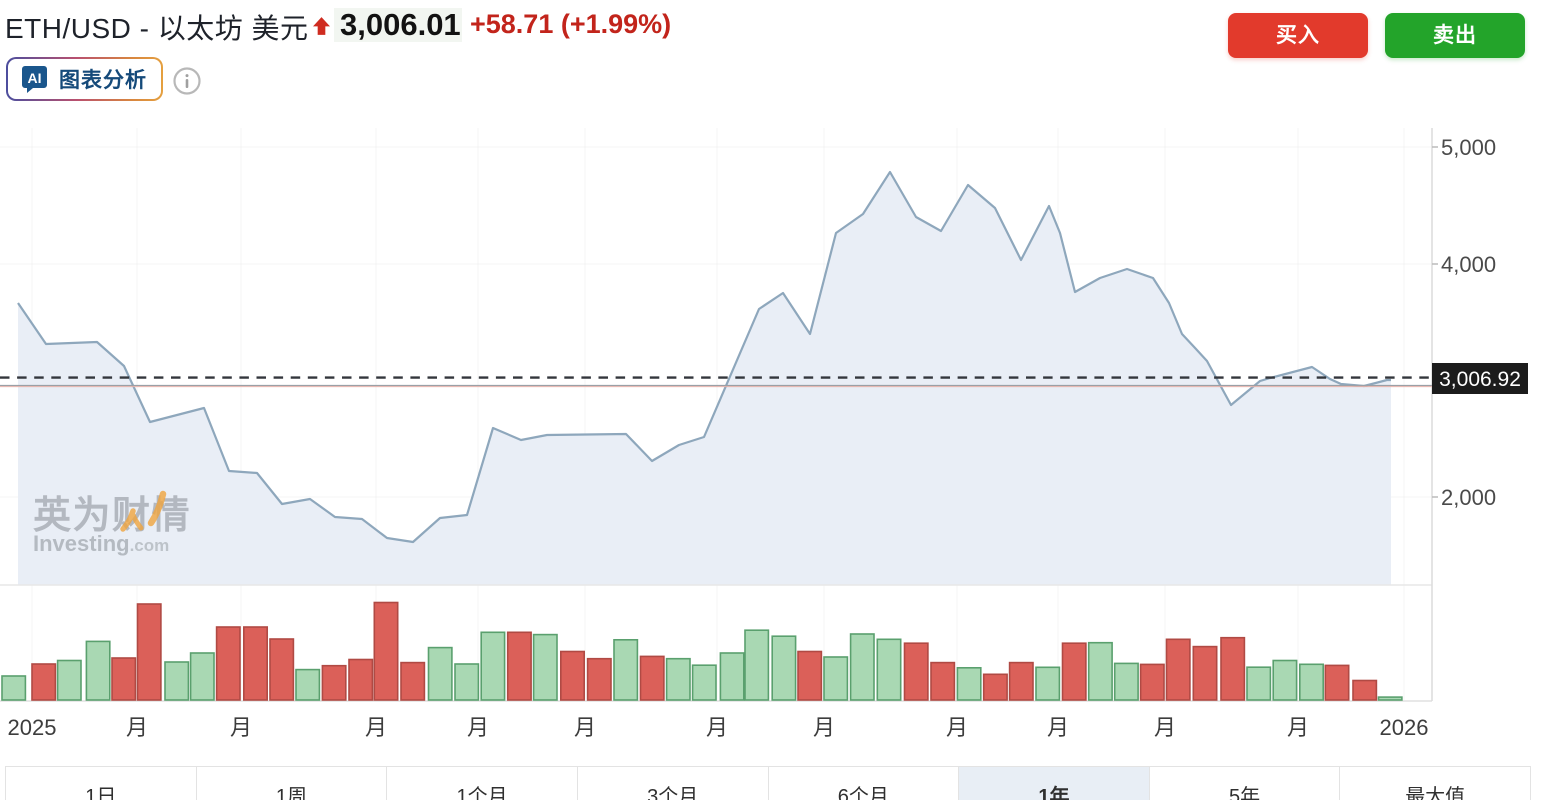  Describe the element at coordinates (1468, 147) in the screenshot. I see `svg-text: 5,000` at that location.